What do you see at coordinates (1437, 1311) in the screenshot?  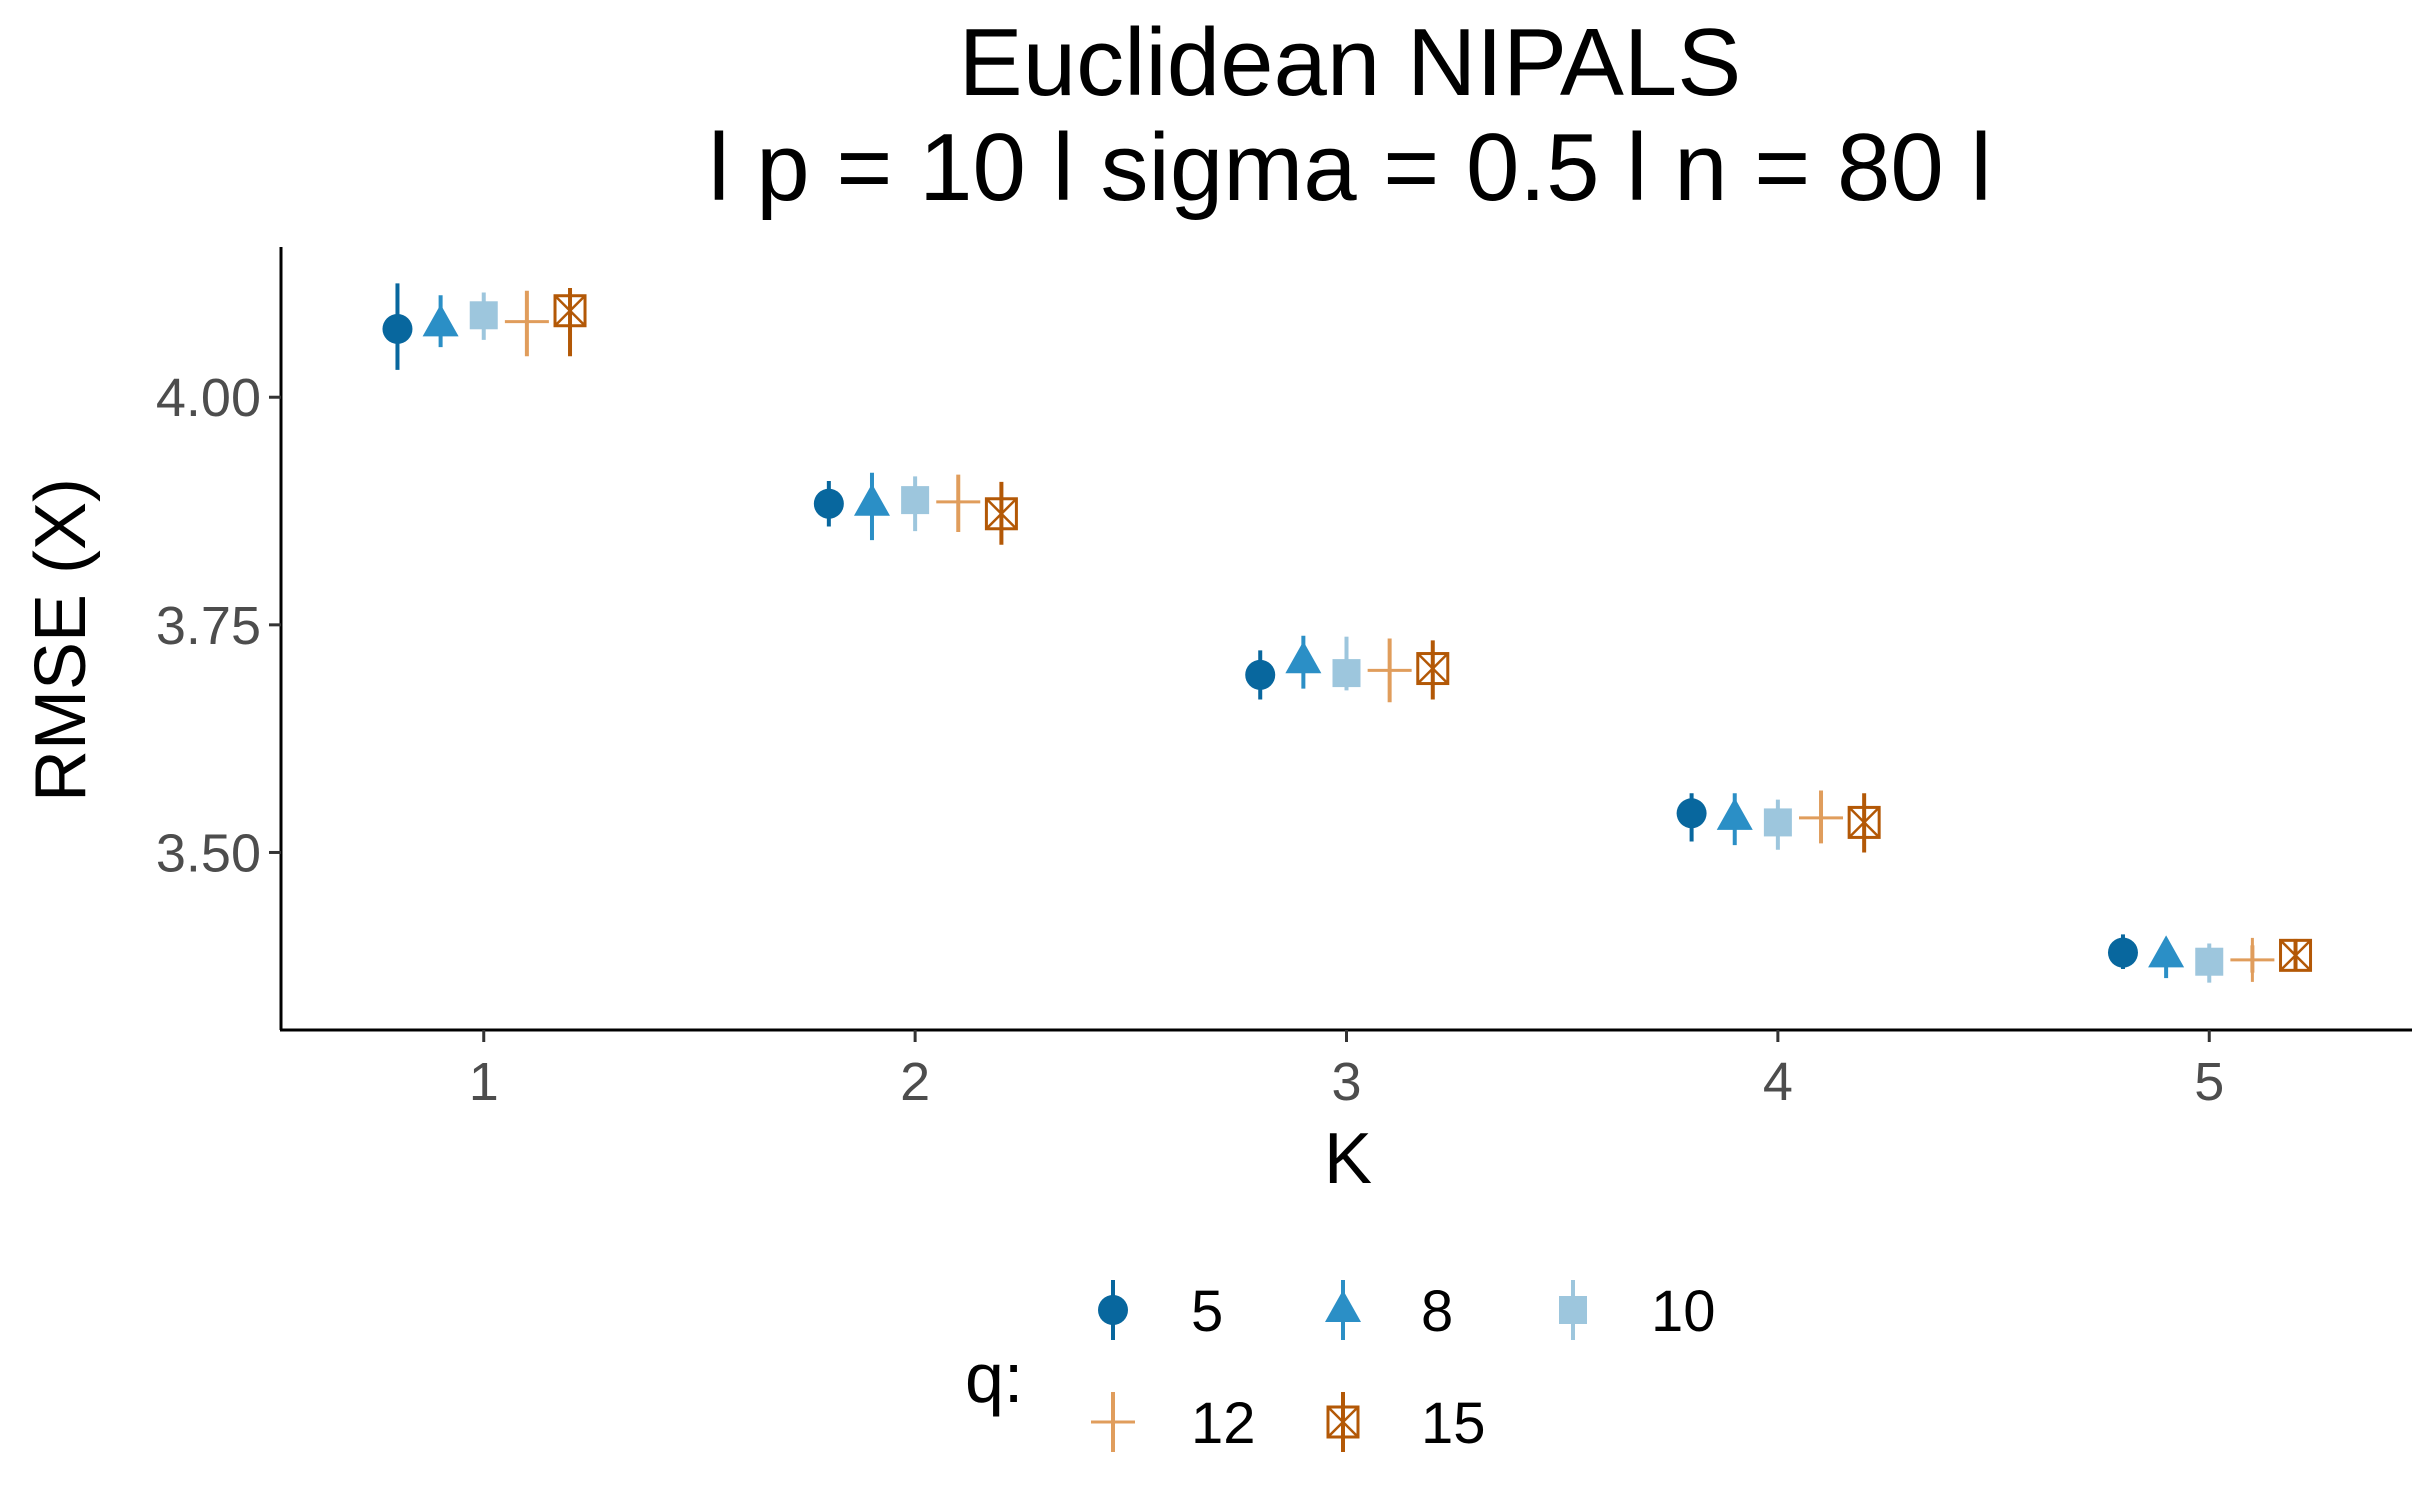 I see `legend-label: 8` at bounding box center [1437, 1311].